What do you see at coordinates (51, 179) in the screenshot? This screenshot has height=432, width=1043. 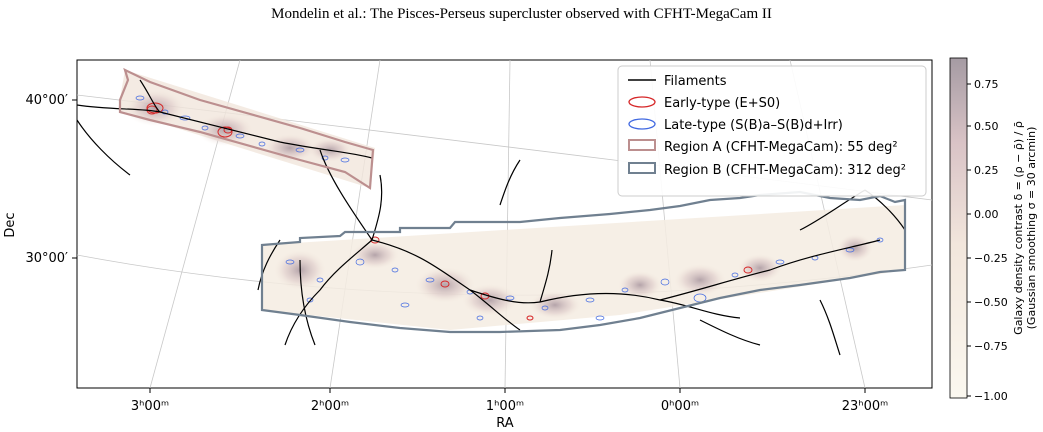 I see `y-axis-ticks: 40°00′ 30°00′` at bounding box center [51, 179].